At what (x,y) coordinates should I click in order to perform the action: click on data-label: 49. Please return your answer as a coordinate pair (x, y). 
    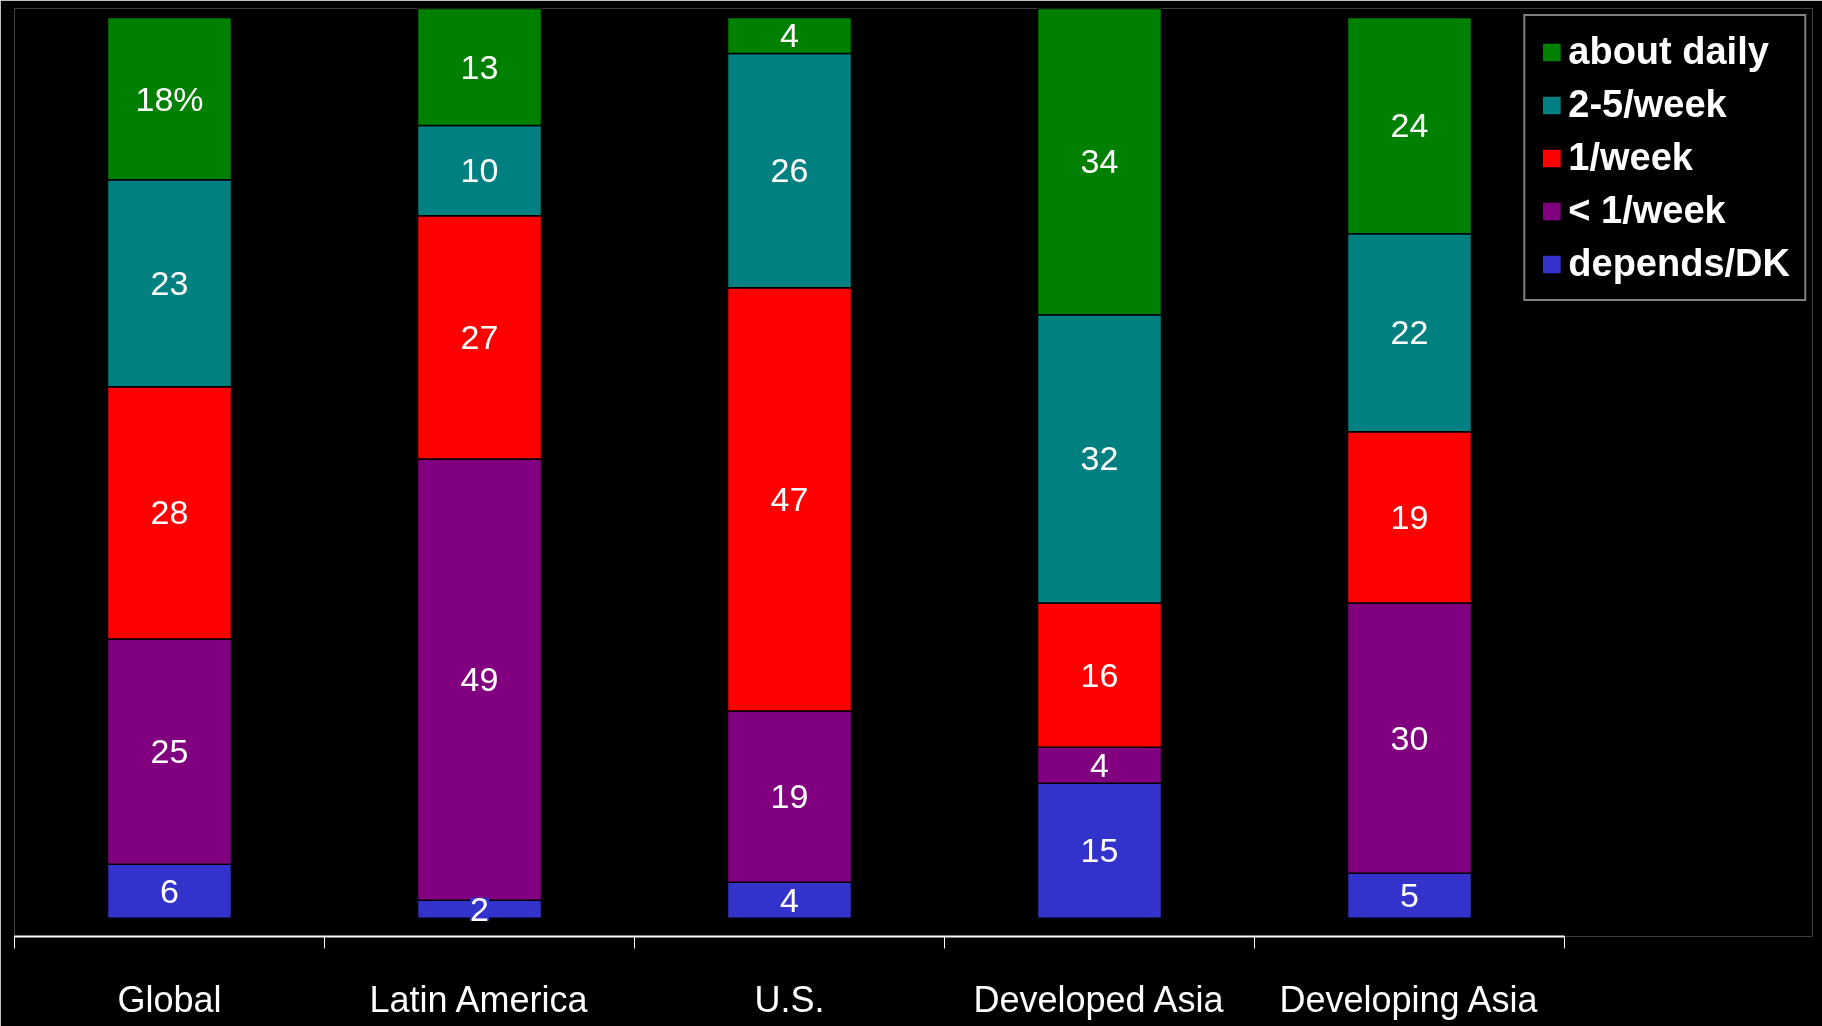
    Looking at the image, I should click on (479, 679).